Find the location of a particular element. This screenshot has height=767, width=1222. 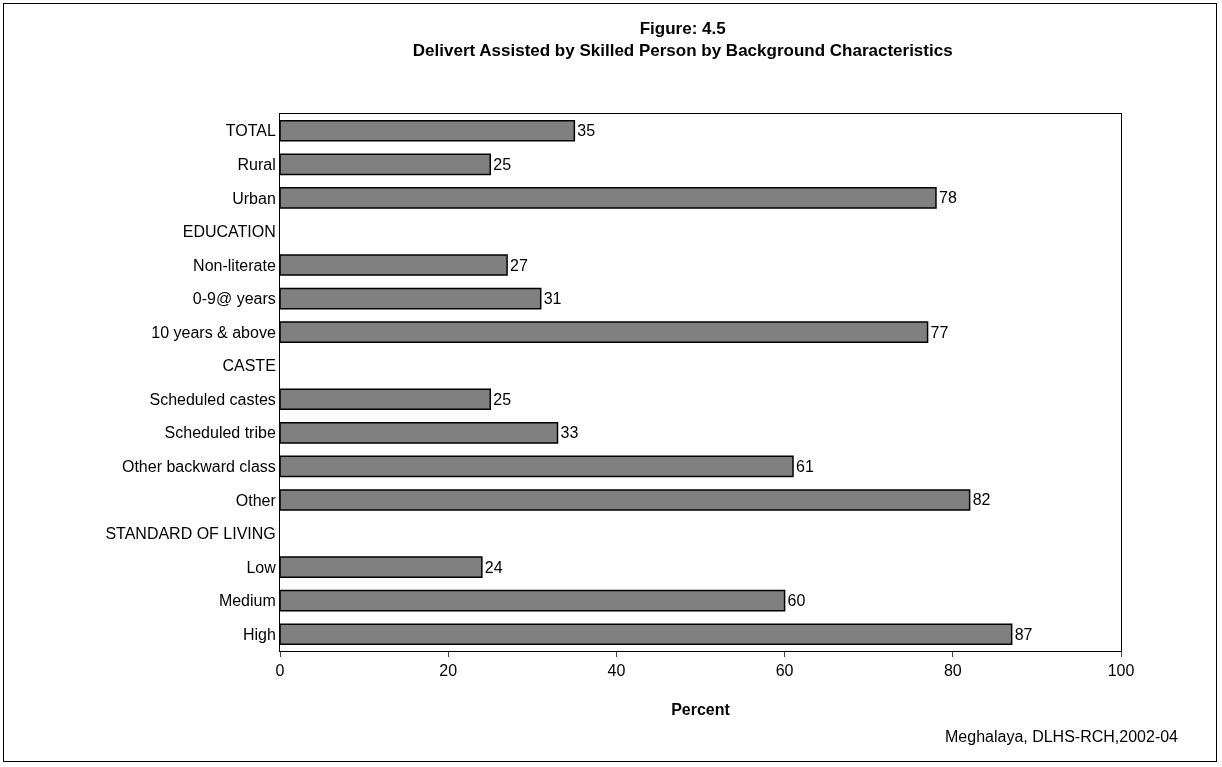

data-label: 27 is located at coordinates (519, 265).